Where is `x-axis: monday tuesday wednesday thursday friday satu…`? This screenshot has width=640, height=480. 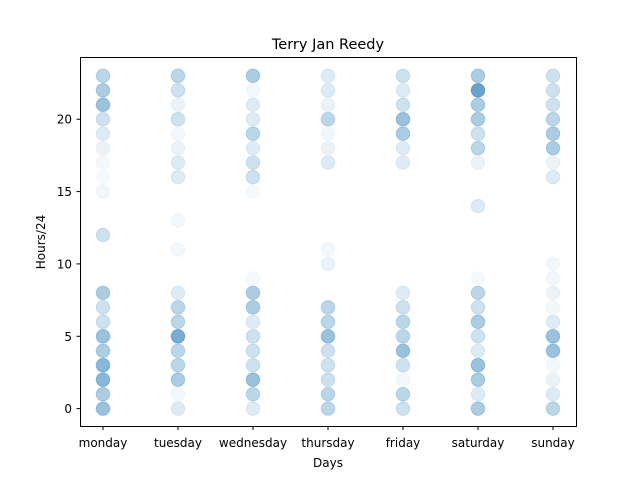 x-axis: monday tuesday wednesday thursday friday satu… is located at coordinates (327, 438).